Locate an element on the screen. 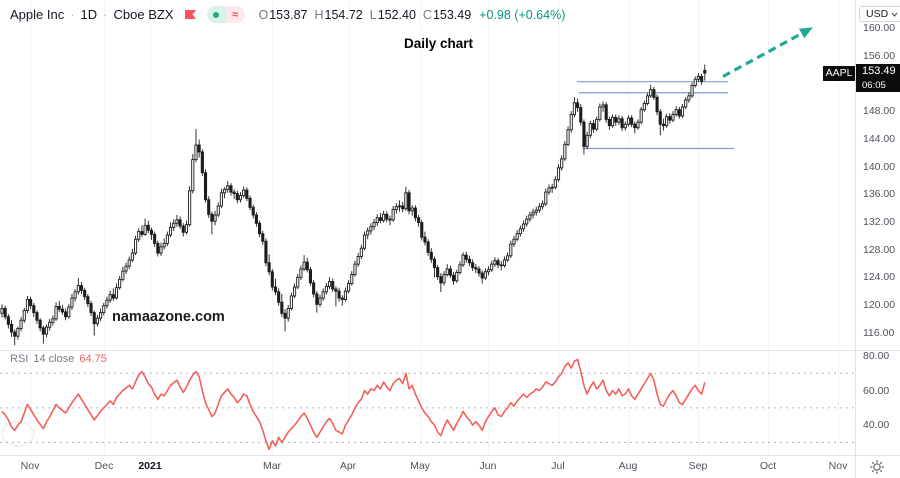  market-open-dot-icon is located at coordinates (216, 14).